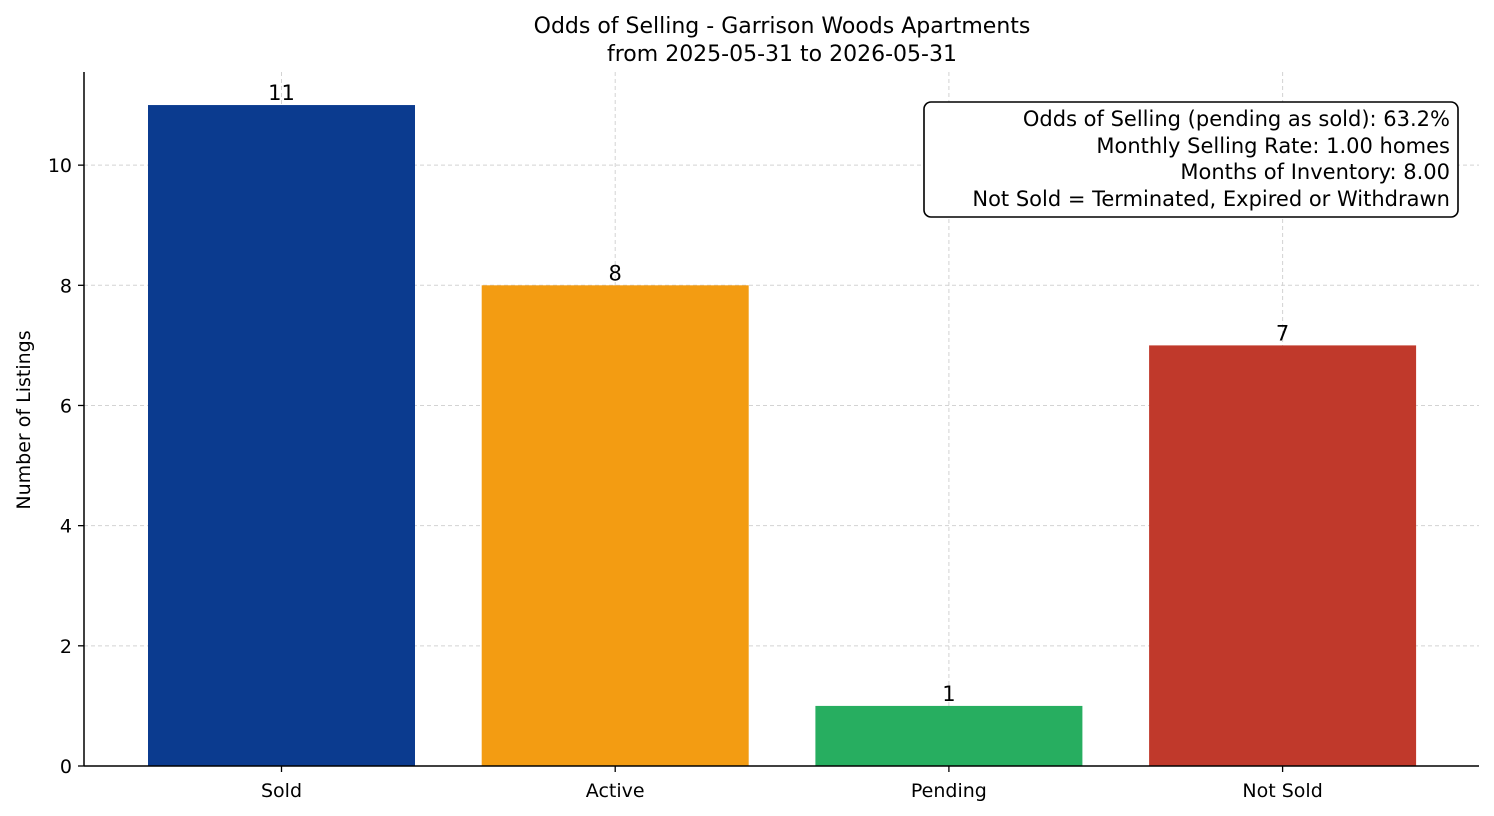 Image resolution: width=1494 pixels, height=816 pixels. What do you see at coordinates (1282, 791) in the screenshot?
I see `x-tick-label: Not Sold` at bounding box center [1282, 791].